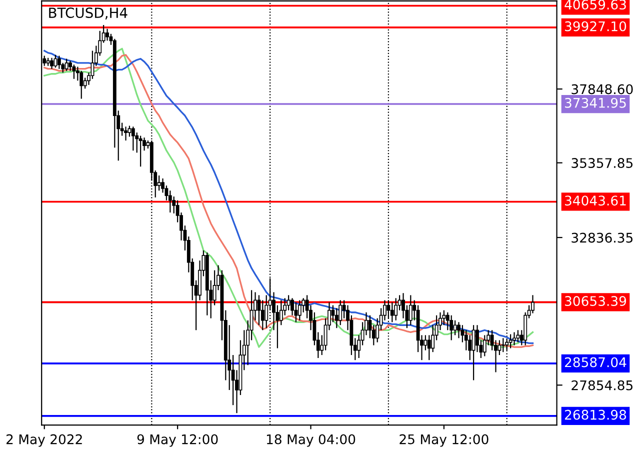 The height and width of the screenshot is (457, 640). What do you see at coordinates (595, 301) in the screenshot?
I see `ref-line-label: 30653.39` at bounding box center [595, 301].